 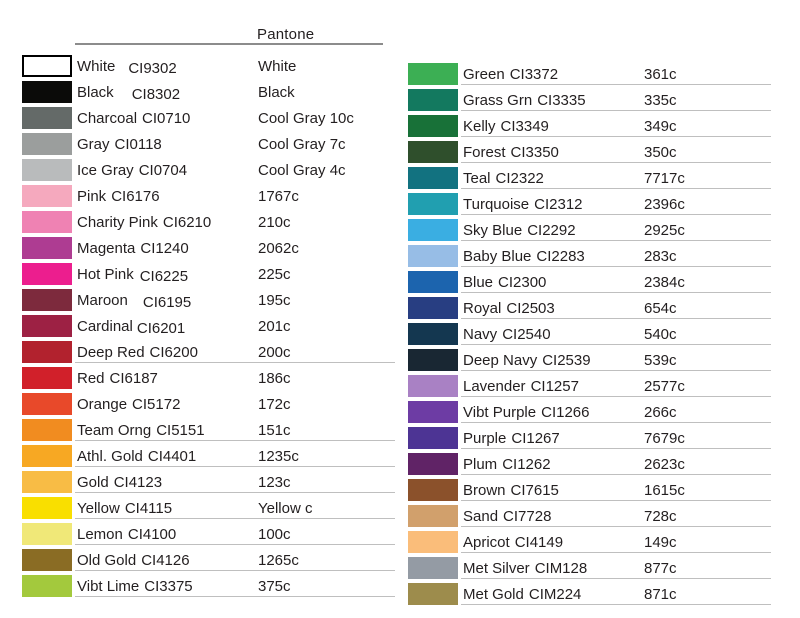 I want to click on color-code-label: CI8302, so click(x=156, y=94).